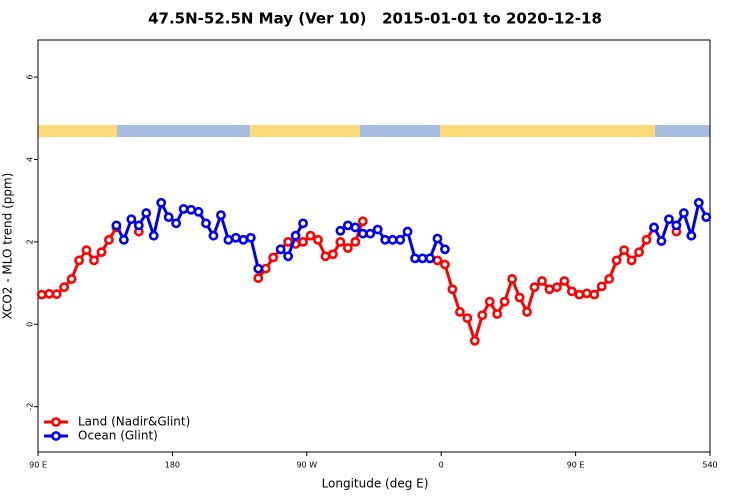 The height and width of the screenshot is (504, 750). I want to click on x-axis-label: Longitude (deg E), so click(375, 484).